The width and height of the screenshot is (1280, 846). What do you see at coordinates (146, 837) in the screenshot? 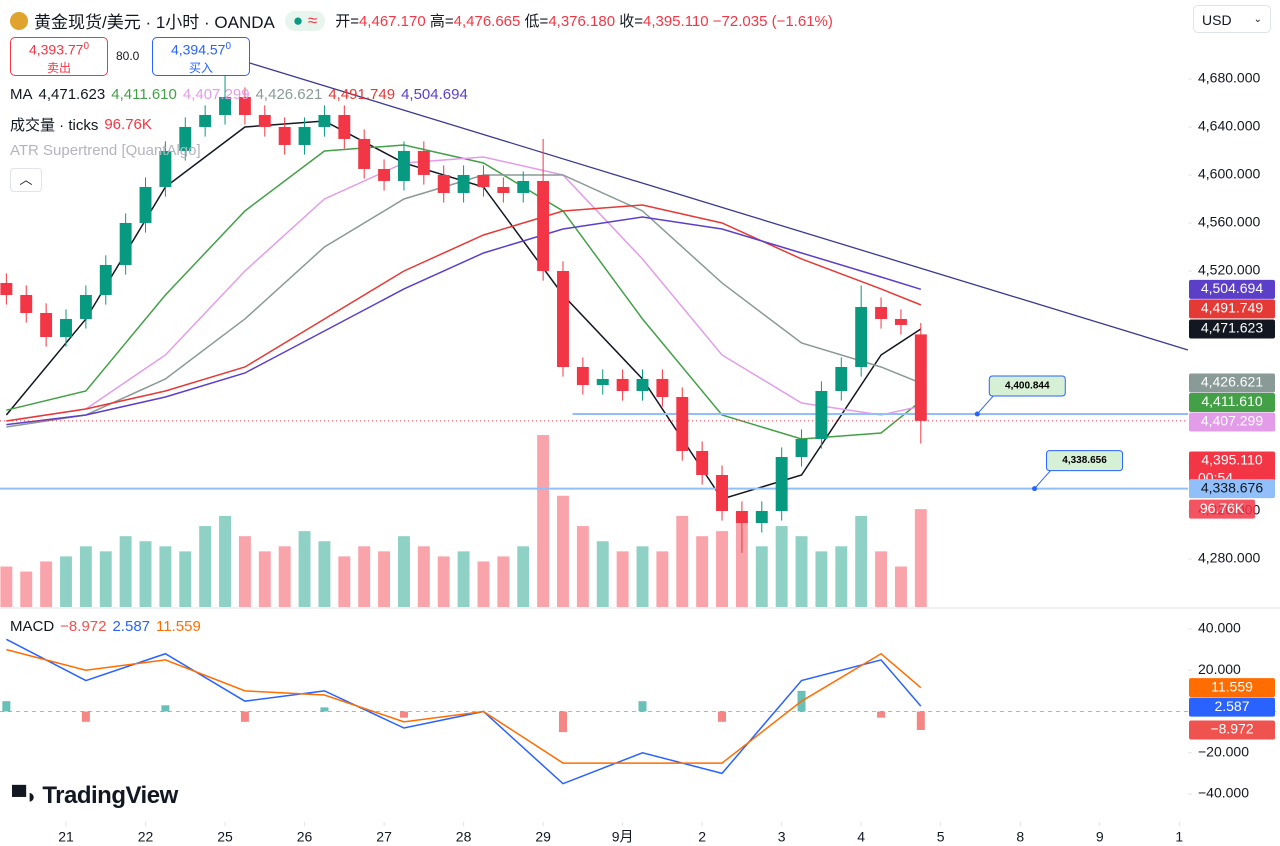
I see `x-tick-label: 22` at bounding box center [146, 837].